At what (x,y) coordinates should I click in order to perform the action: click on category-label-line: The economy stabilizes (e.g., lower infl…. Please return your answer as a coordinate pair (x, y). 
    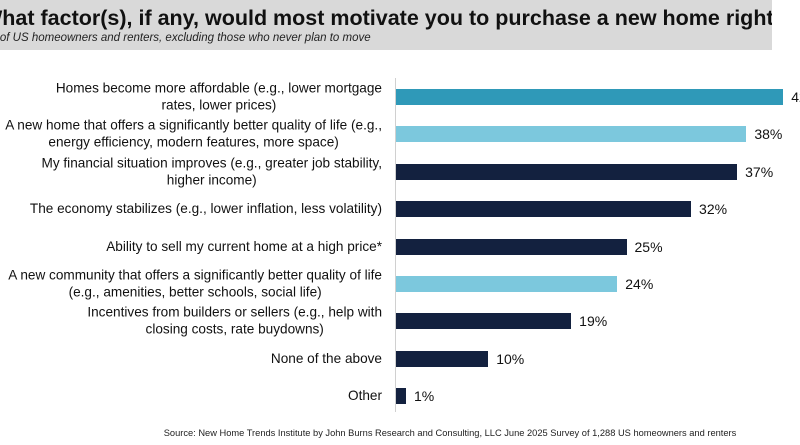
    Looking at the image, I should click on (205, 209).